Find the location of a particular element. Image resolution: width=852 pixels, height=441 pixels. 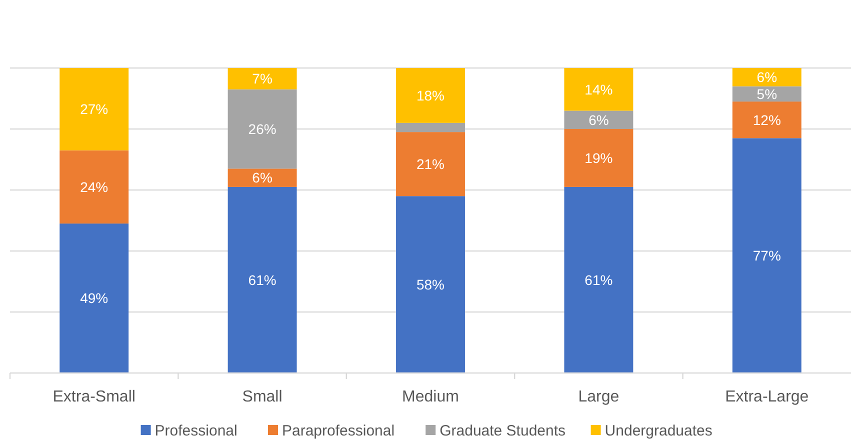

x-tick-label: Medium is located at coordinates (430, 397).